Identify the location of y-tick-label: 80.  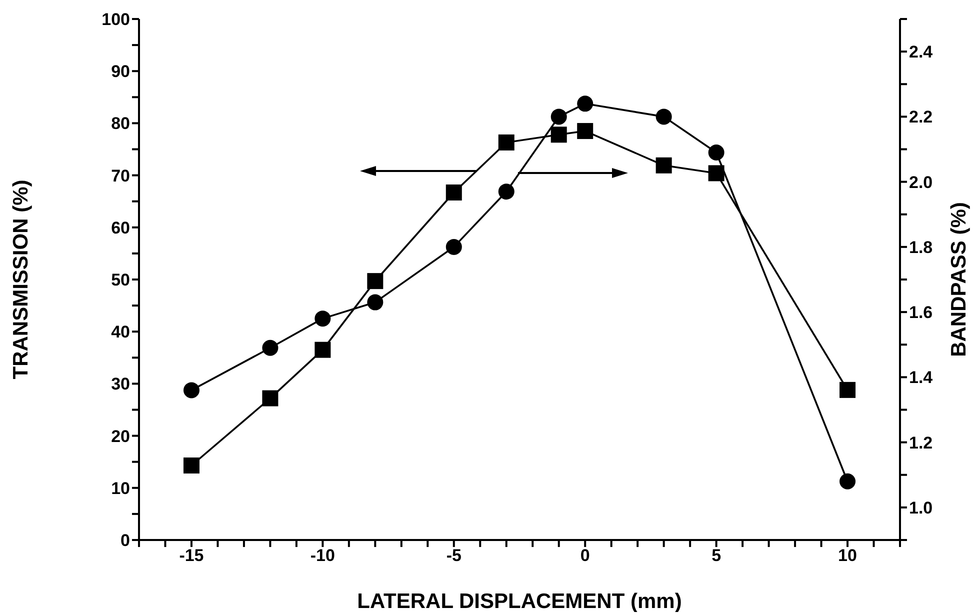
(120, 124).